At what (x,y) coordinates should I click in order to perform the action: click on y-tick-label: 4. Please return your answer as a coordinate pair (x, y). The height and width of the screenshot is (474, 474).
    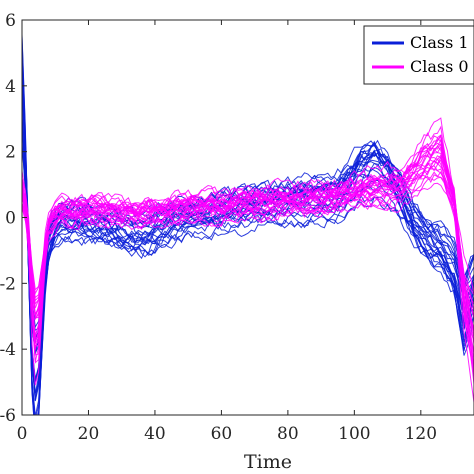
    Looking at the image, I should click on (10, 87).